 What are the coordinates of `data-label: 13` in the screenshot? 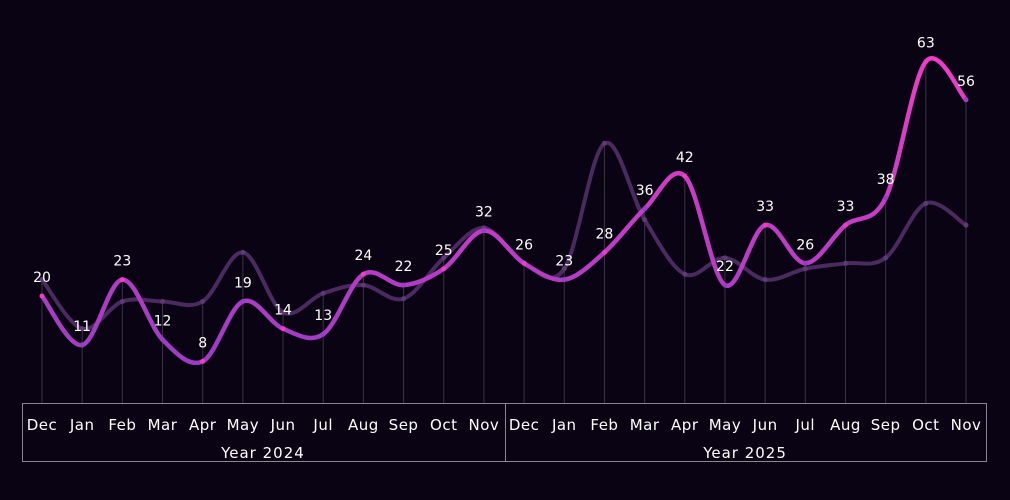 It's located at (323, 316).